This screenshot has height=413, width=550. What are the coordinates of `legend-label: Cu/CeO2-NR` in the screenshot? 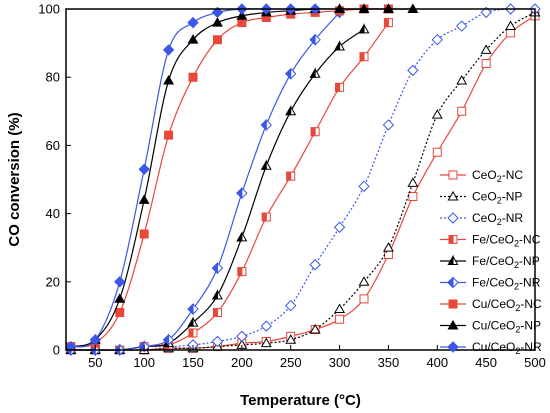 It's located at (507, 348).